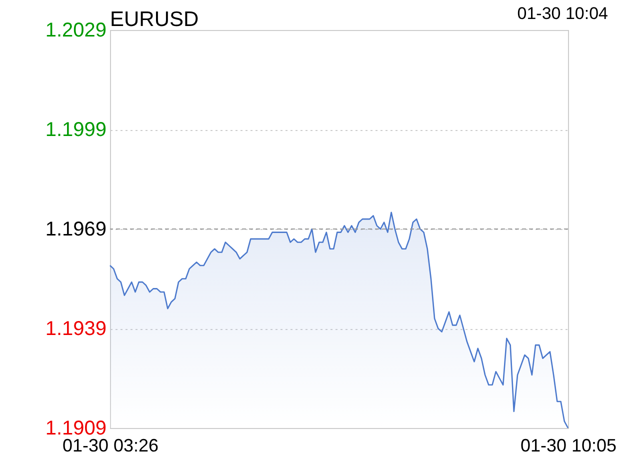 This screenshot has height=460, width=620. I want to click on x-tick-label: 01-30 10:05, so click(568, 446).